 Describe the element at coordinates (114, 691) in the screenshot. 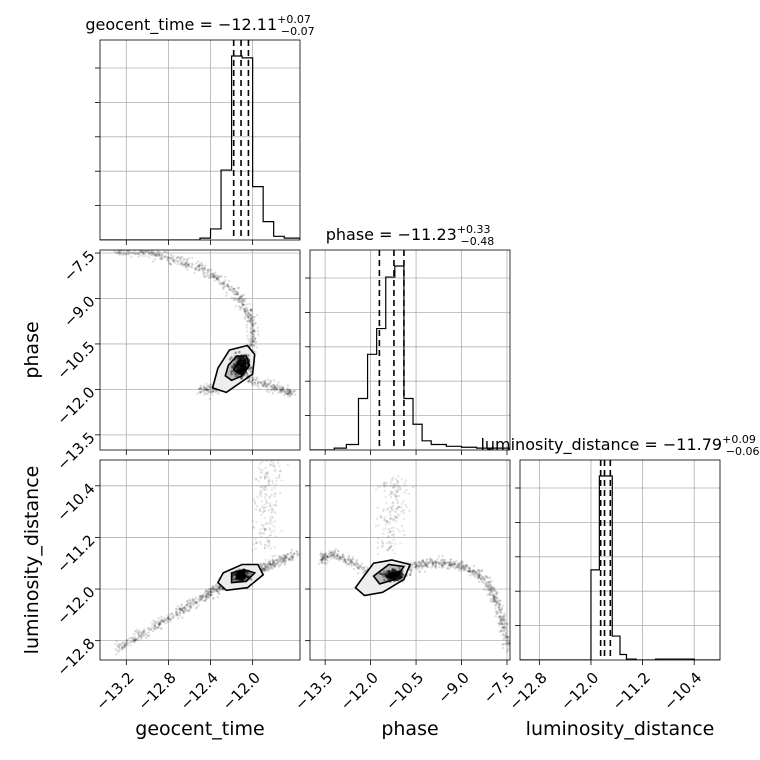

I see `x-tick-label: −13.2` at that location.